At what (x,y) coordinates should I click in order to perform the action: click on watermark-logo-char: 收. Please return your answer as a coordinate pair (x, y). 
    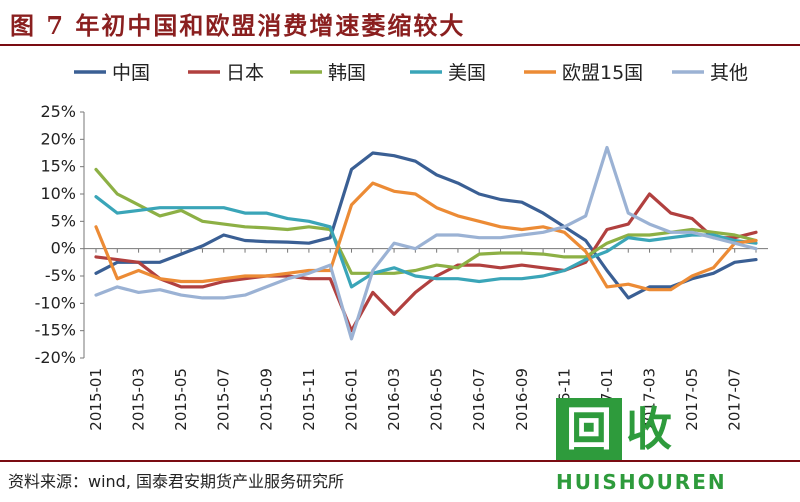
    Looking at the image, I should click on (649, 429).